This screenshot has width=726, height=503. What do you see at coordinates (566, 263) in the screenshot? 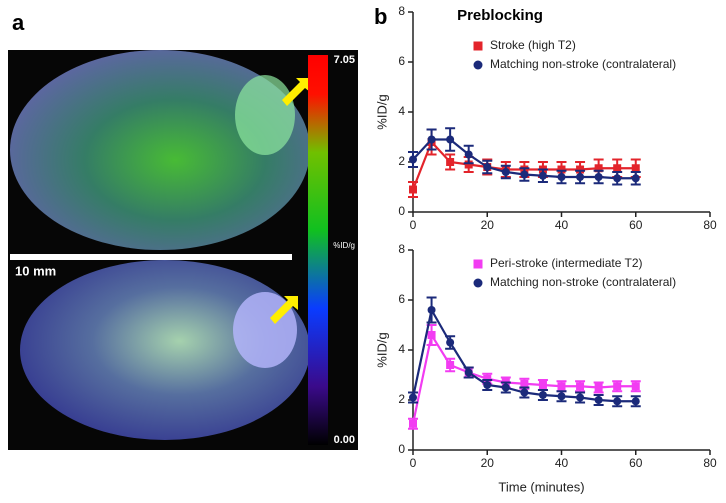
I see `legend-label: Peri-stroke (intermediate T2)` at bounding box center [566, 263].